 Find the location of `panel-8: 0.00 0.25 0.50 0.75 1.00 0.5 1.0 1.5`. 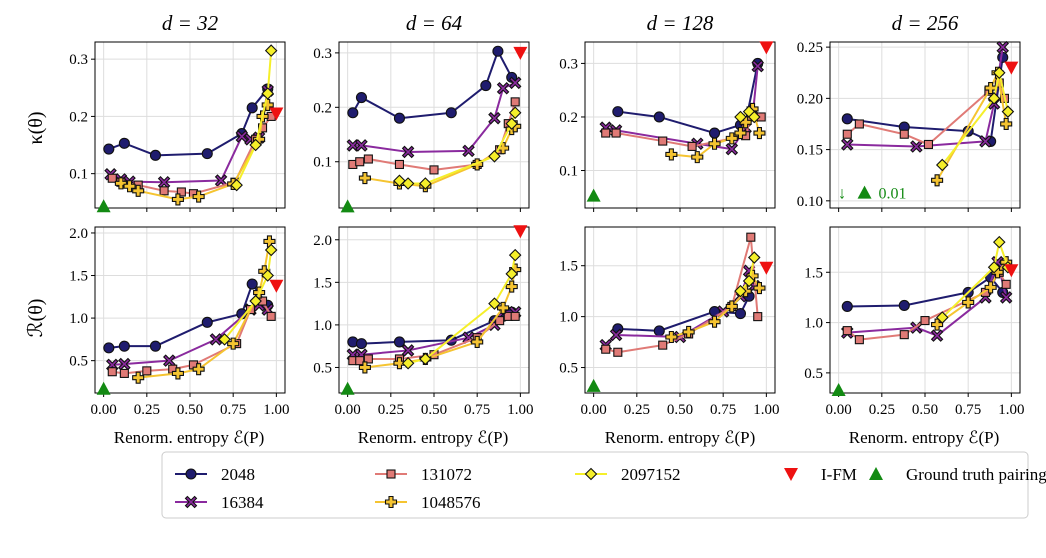

panel-8: 0.00 0.25 0.50 0.75 1.00 0.5 1.0 1.5 is located at coordinates (914, 322).